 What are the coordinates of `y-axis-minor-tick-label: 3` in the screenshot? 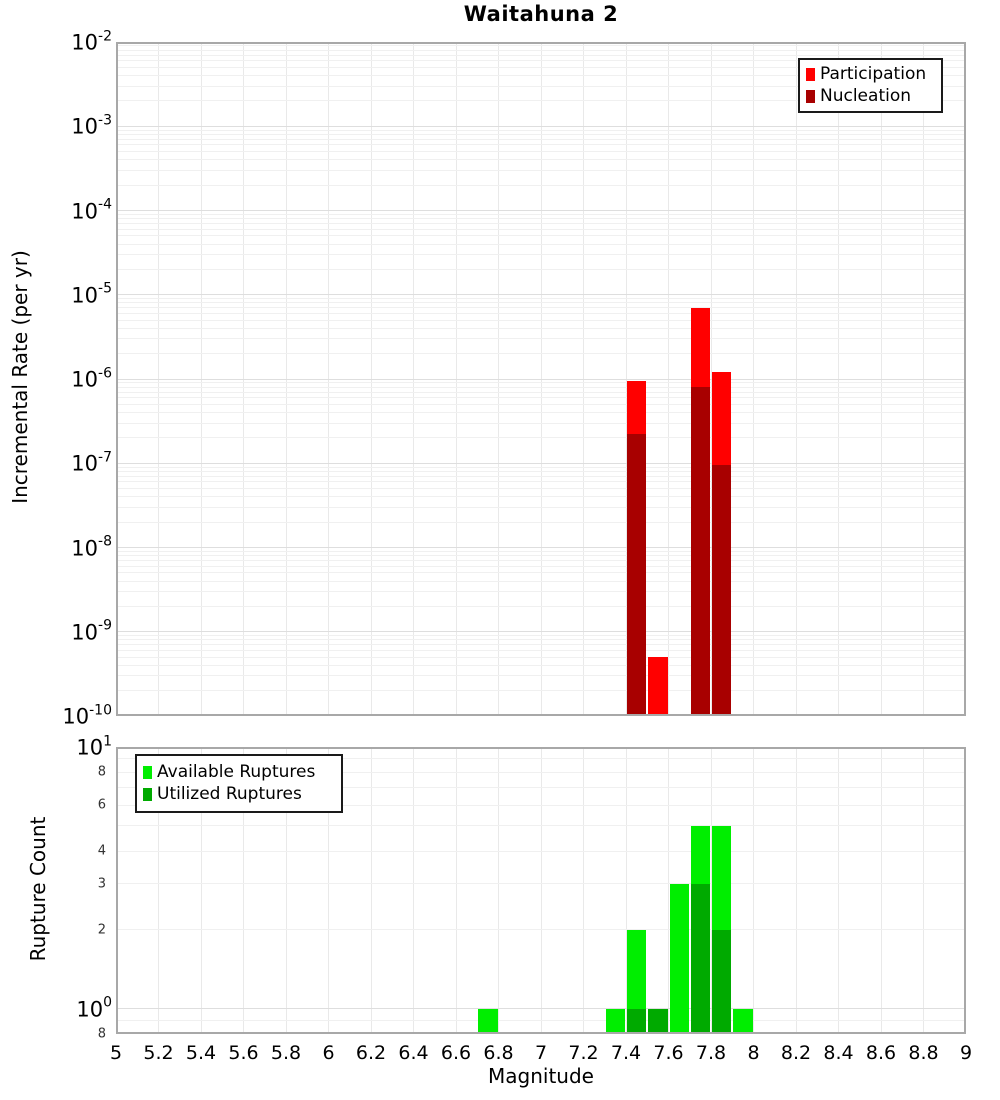 It's located at (101, 884).